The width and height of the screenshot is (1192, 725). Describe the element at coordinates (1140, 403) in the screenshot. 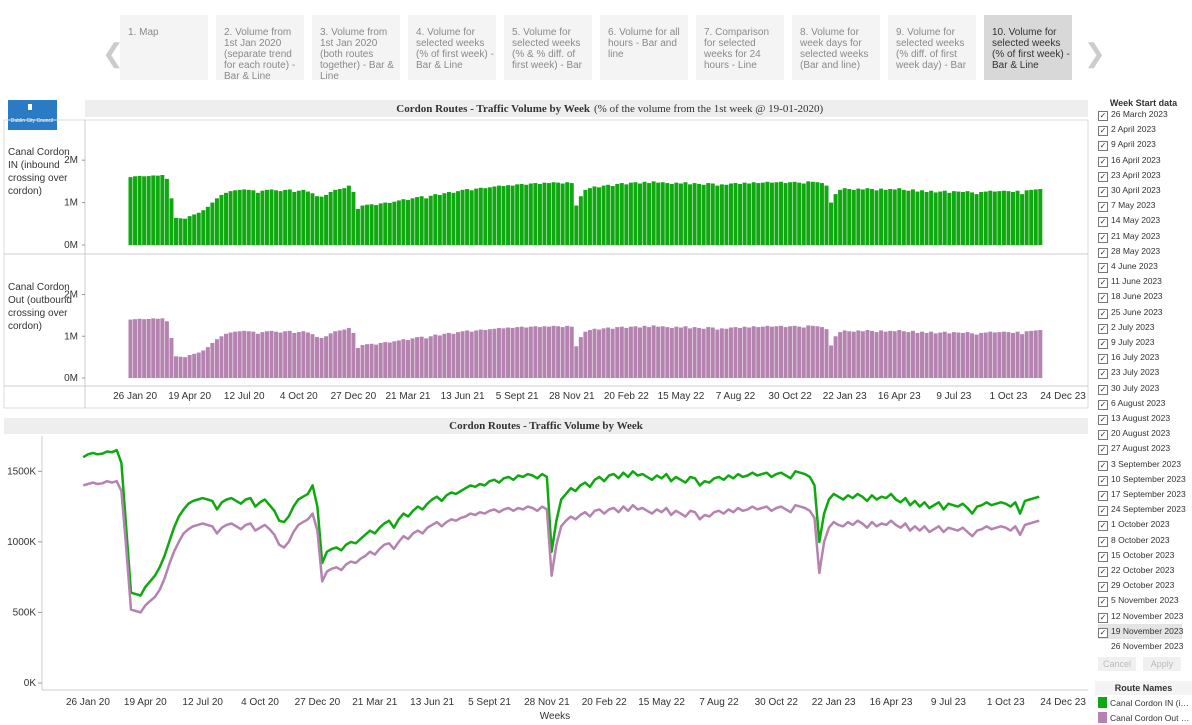

I see `filter-item: ✓ 6 August 2023` at that location.